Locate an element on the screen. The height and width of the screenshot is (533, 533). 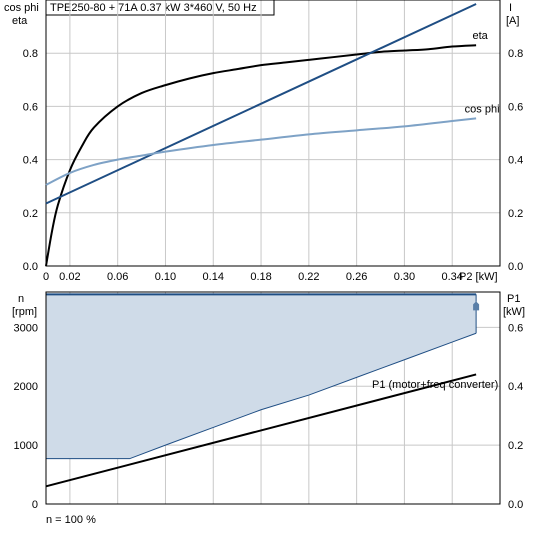
series-line-cos-phi is located at coordinates (261, 151).